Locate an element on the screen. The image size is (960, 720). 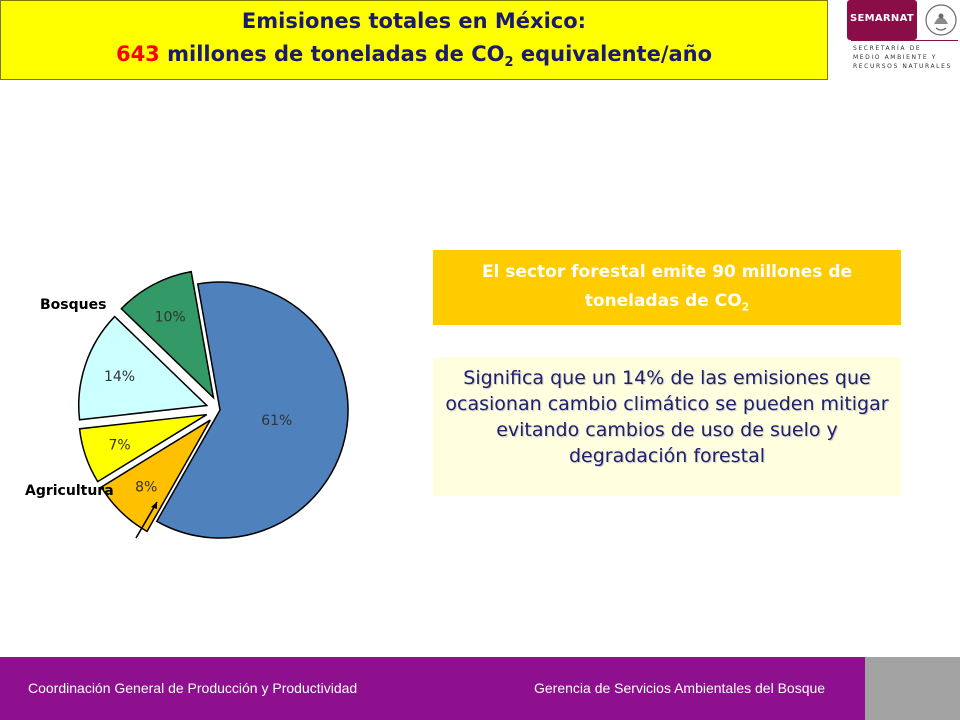
logo-line: RECURSOS NATURALES is located at coordinates (902, 66).